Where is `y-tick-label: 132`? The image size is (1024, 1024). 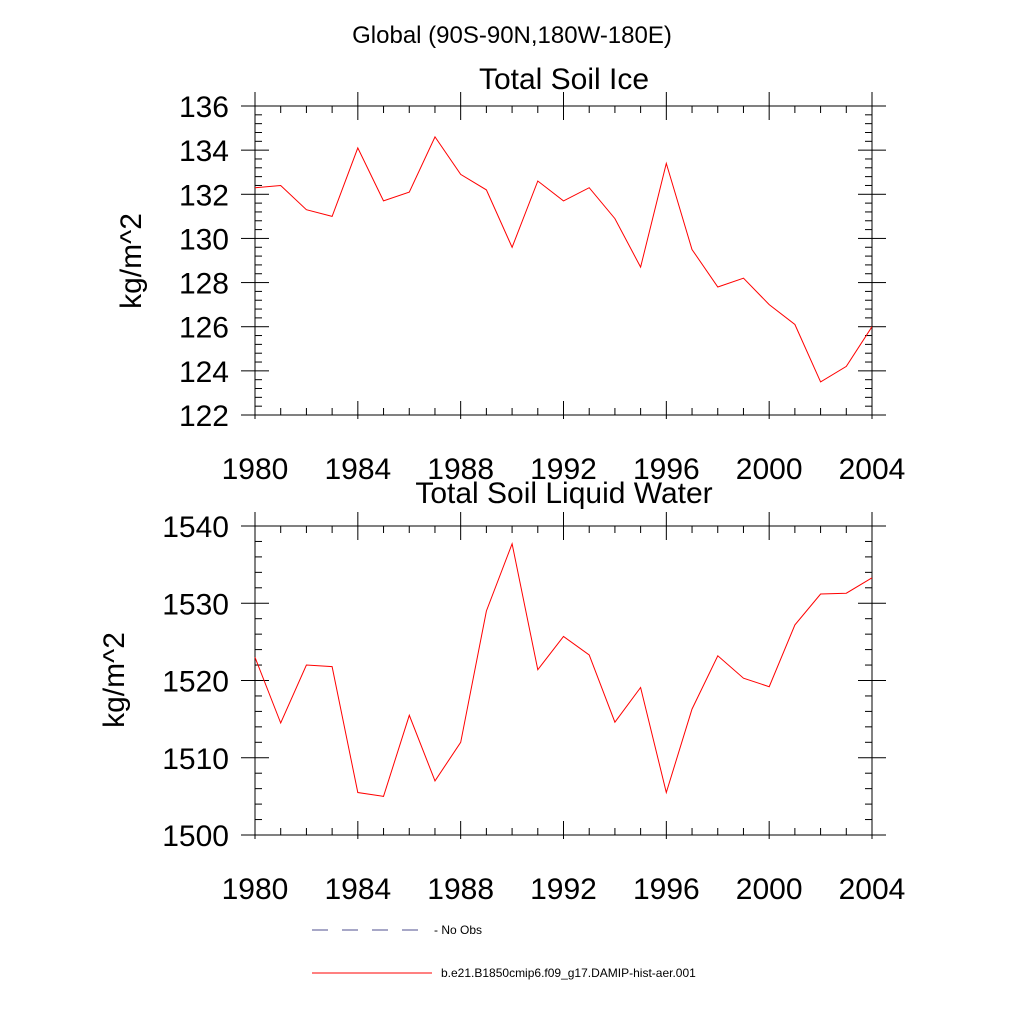 y-tick-label: 132 is located at coordinates (204, 195).